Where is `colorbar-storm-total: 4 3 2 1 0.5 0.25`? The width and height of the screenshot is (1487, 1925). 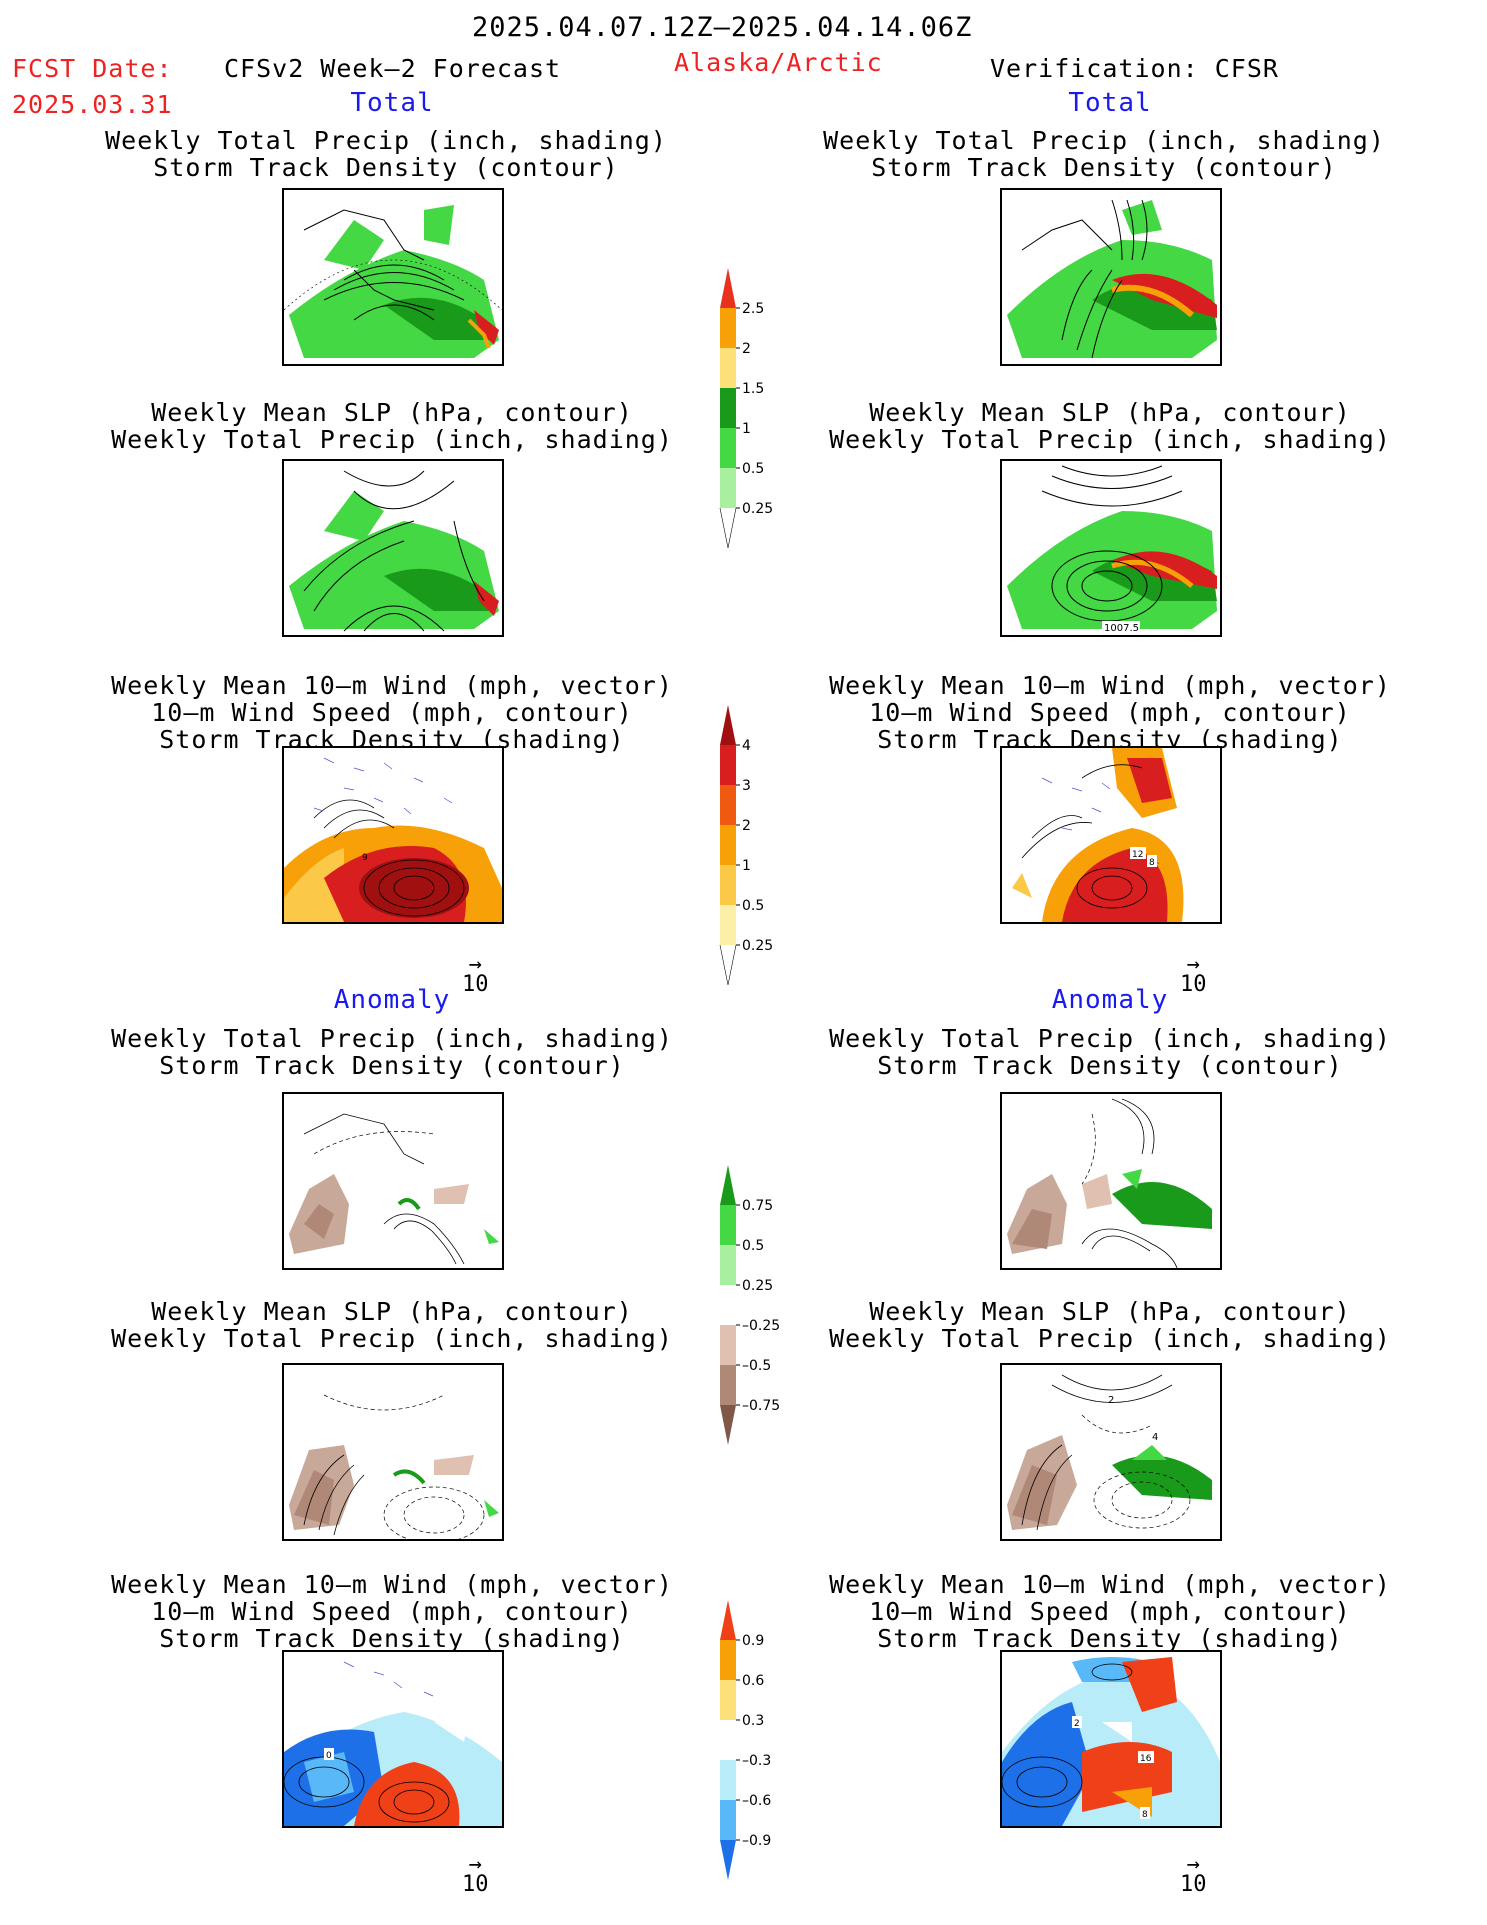
colorbar-storm-total: 4 3 2 1 0.5 0.25 is located at coordinates (774, 852).